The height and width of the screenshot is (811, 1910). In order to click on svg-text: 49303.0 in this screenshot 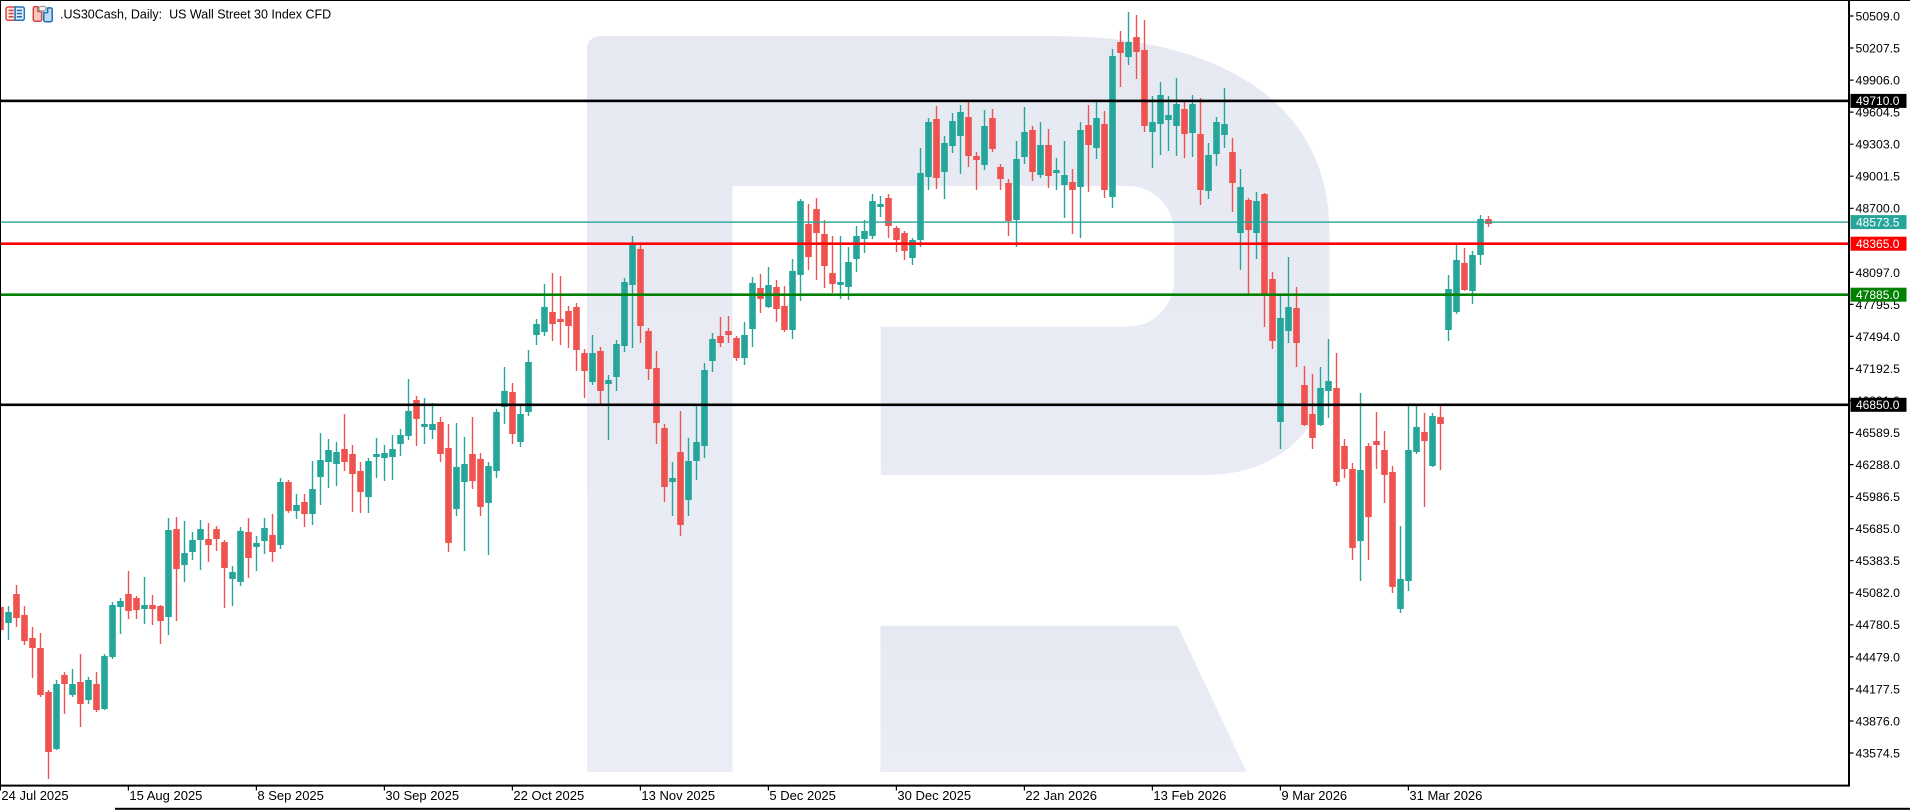, I will do `click(1878, 145)`.